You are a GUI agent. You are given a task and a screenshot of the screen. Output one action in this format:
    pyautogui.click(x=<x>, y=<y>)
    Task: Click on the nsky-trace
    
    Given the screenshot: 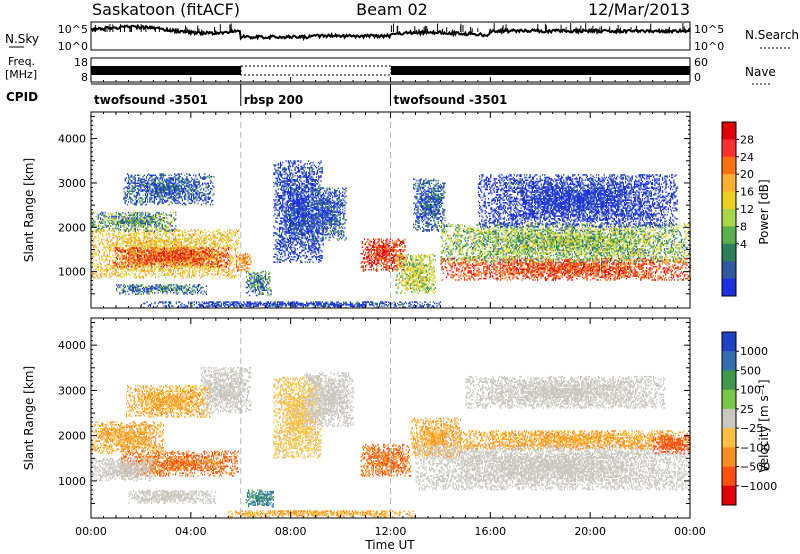 What is the action you would take?
    pyautogui.click(x=390, y=32)
    